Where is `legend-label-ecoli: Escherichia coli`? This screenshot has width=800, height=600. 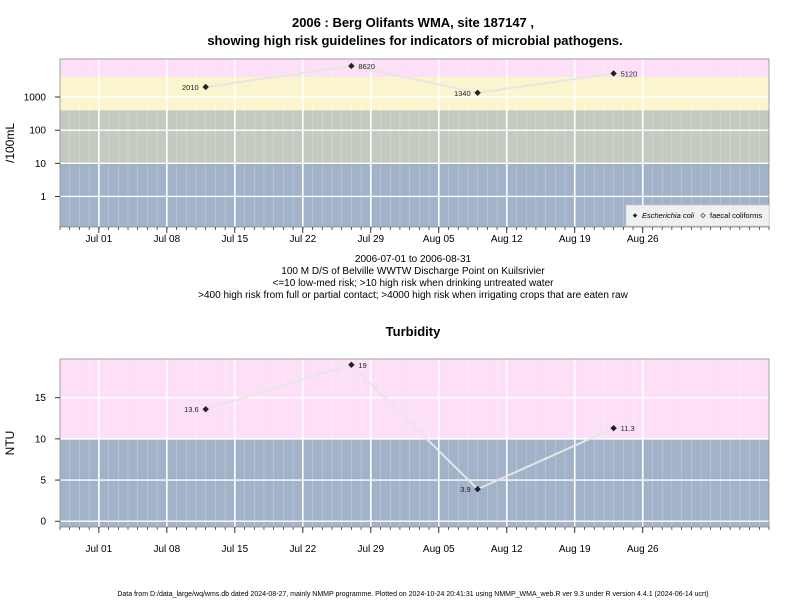 legend-label-ecoli: Escherichia coli is located at coordinates (668, 215).